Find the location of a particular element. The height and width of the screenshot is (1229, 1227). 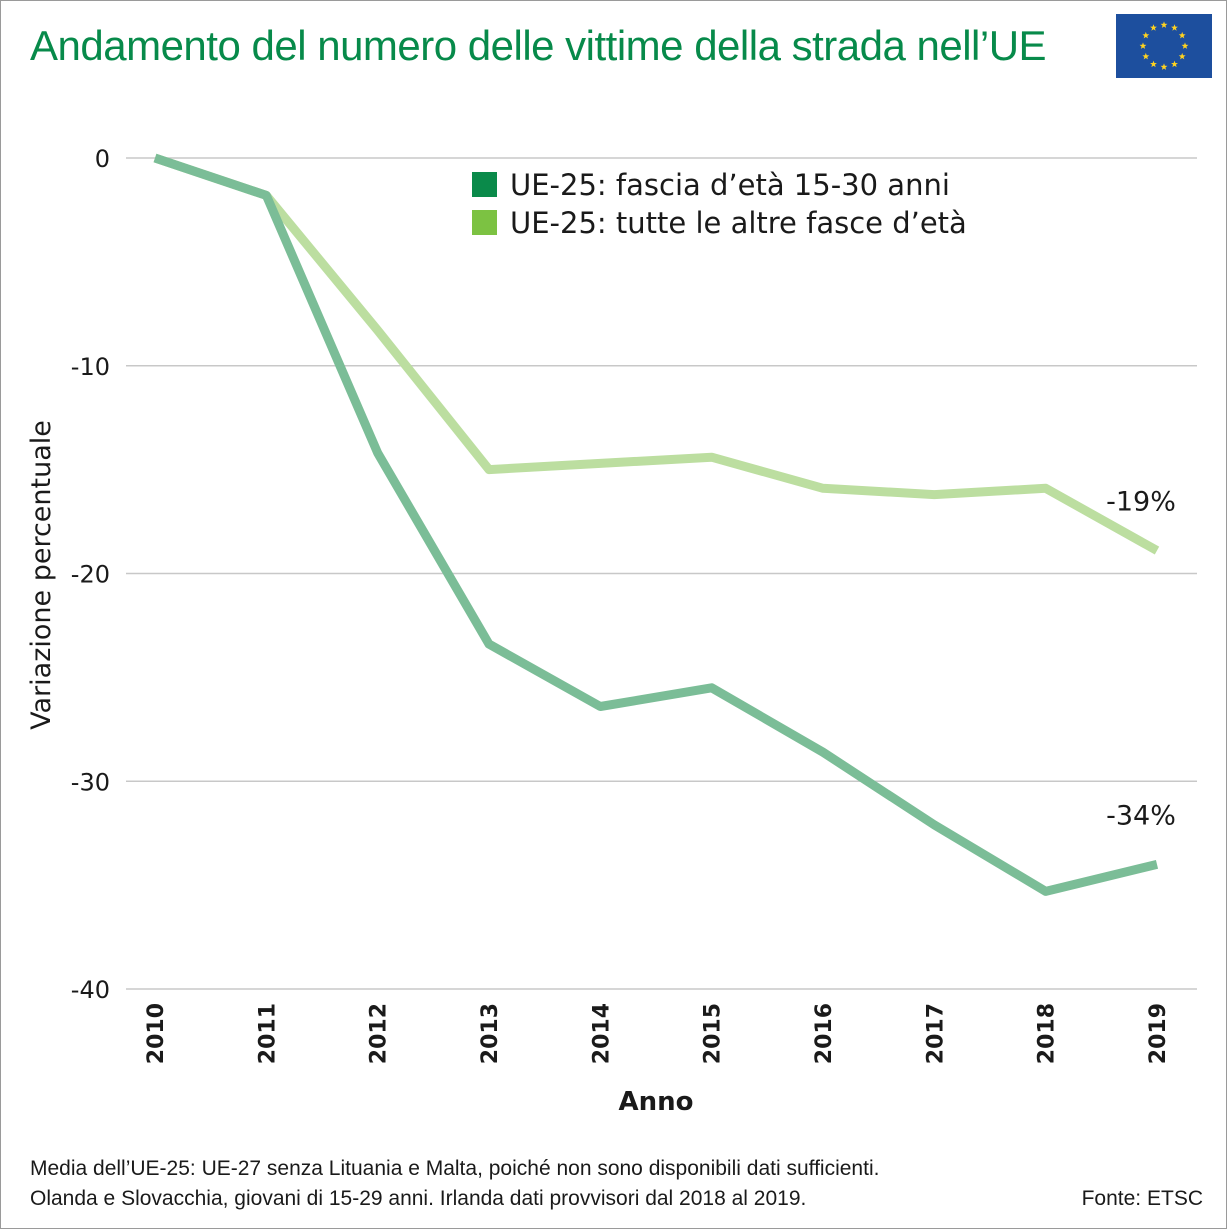

x-tick-label: 2010 is located at coordinates (156, 1033).